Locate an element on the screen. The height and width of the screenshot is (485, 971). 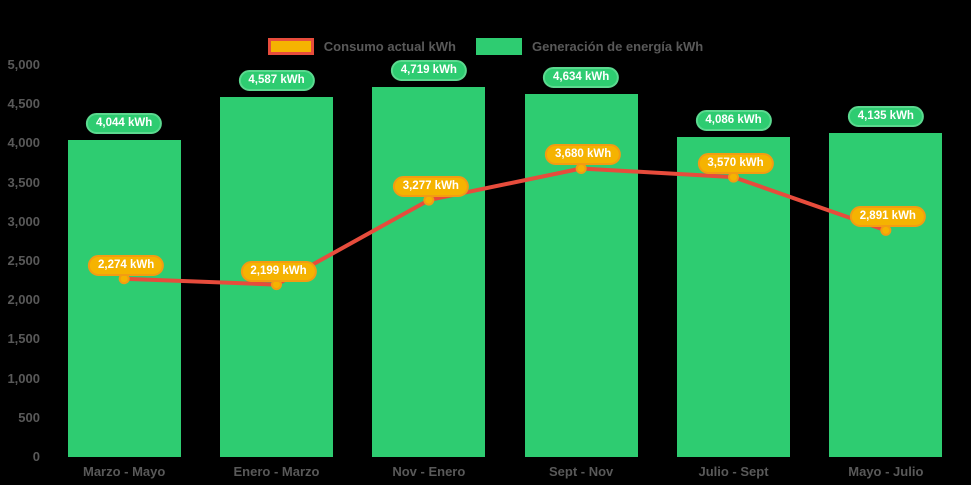
consumo-swatch-icon is located at coordinates (290, 46).